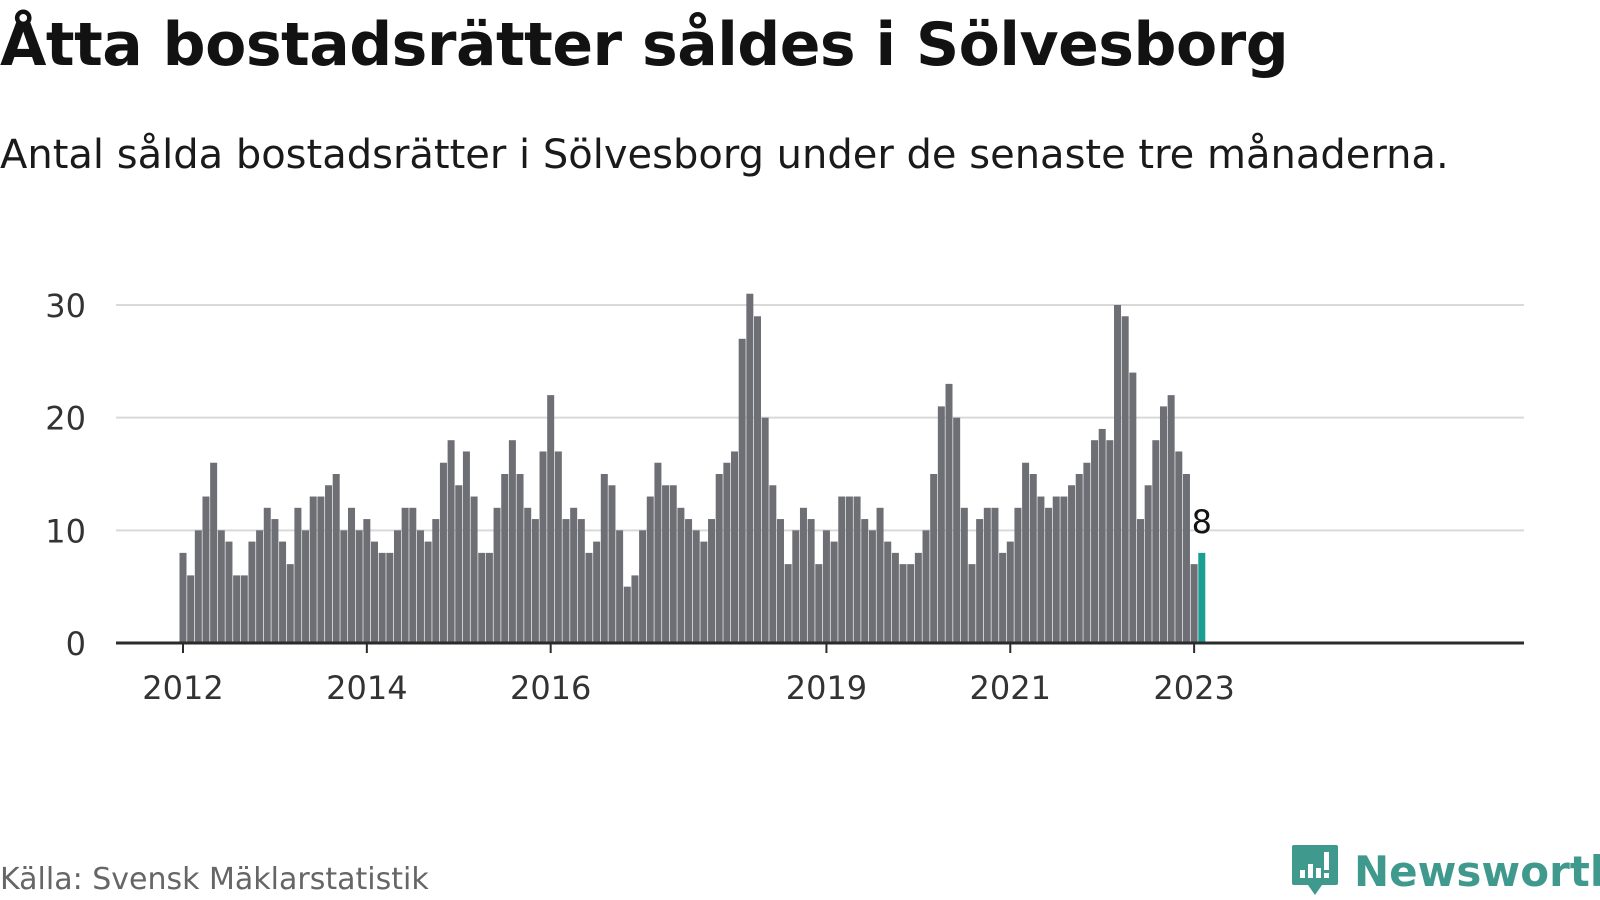 The height and width of the screenshot is (900, 1600). What do you see at coordinates (65, 419) in the screenshot?
I see `y-tick-label: 20` at bounding box center [65, 419].